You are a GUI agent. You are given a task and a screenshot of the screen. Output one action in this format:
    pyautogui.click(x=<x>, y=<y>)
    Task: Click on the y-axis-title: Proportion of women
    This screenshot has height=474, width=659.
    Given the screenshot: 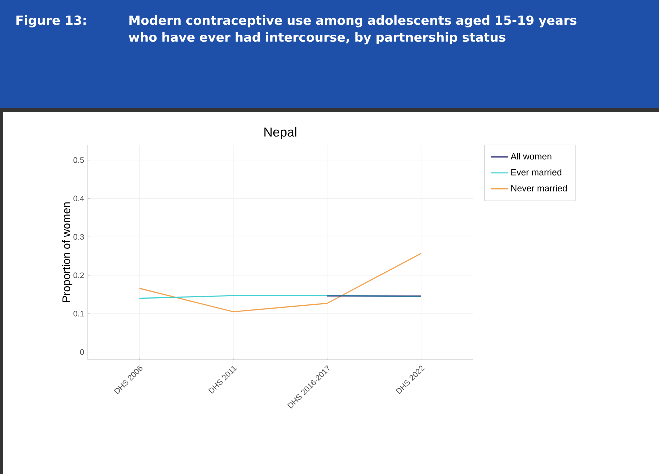 What is the action you would take?
    pyautogui.click(x=67, y=252)
    